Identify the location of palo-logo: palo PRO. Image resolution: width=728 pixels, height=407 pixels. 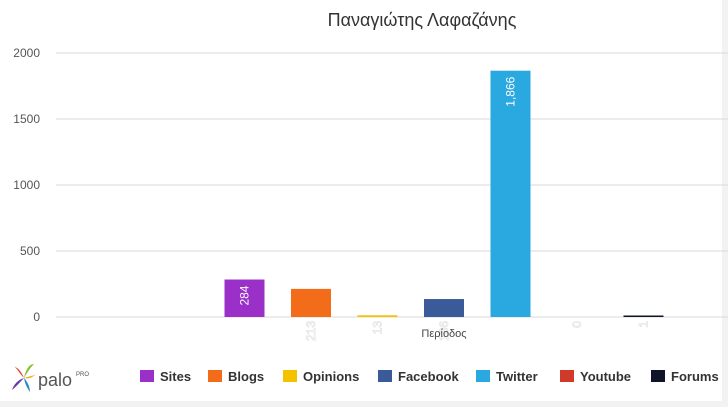
(50, 378).